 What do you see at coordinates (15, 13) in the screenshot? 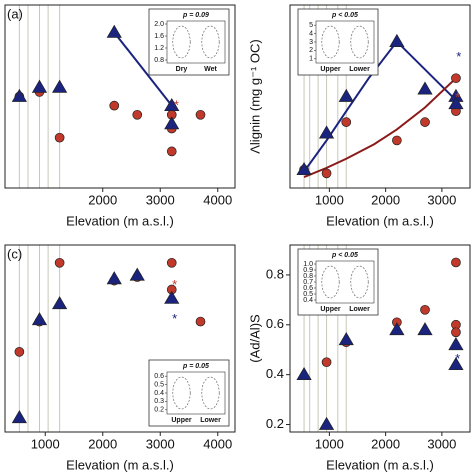
I see `panel-label: (a)` at bounding box center [15, 13].